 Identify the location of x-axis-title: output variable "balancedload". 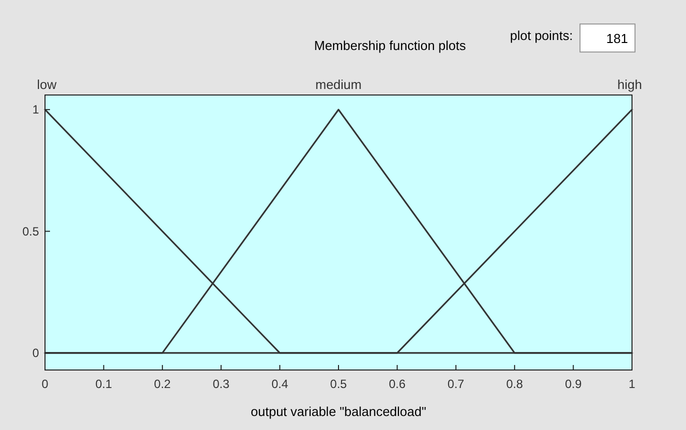
(338, 411).